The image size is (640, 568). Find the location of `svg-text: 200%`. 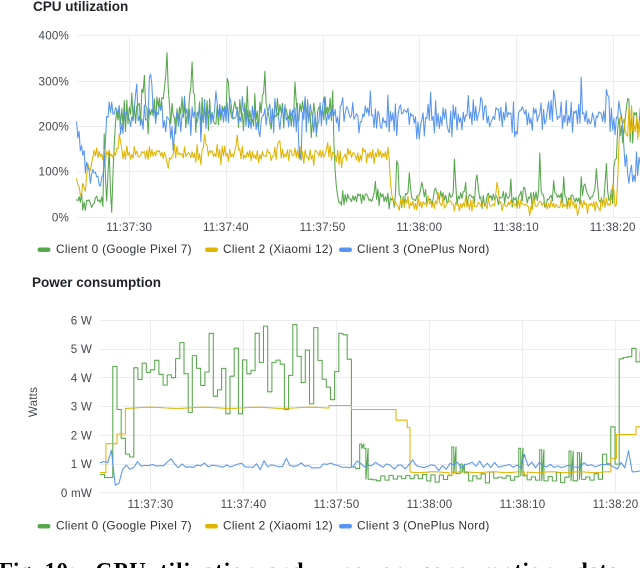

svg-text: 200% is located at coordinates (54, 127).